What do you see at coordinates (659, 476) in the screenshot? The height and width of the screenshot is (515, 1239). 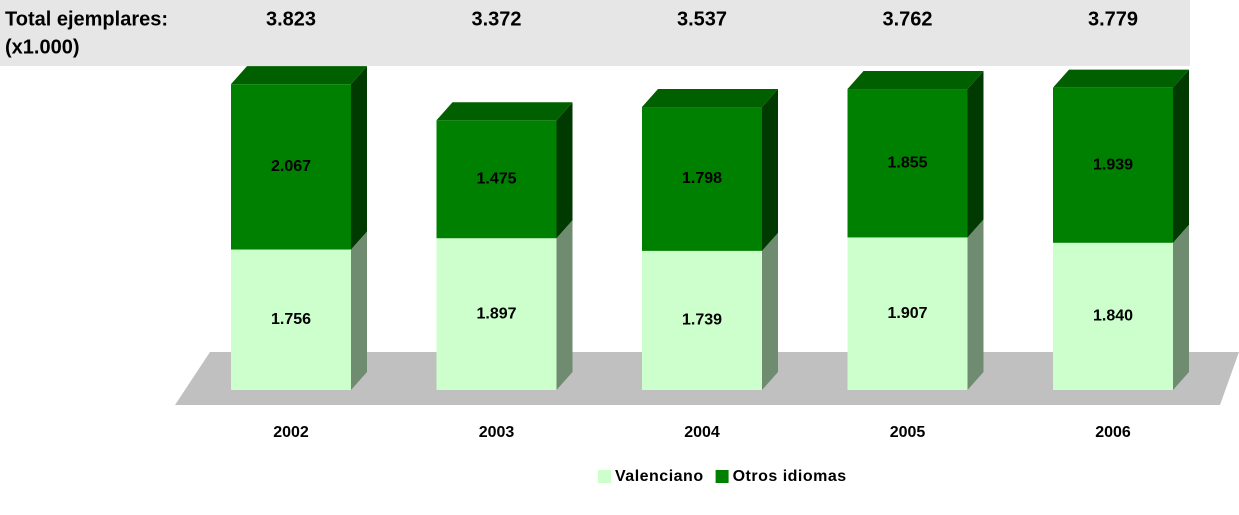 I see `legend-label: Valenciano` at bounding box center [659, 476].